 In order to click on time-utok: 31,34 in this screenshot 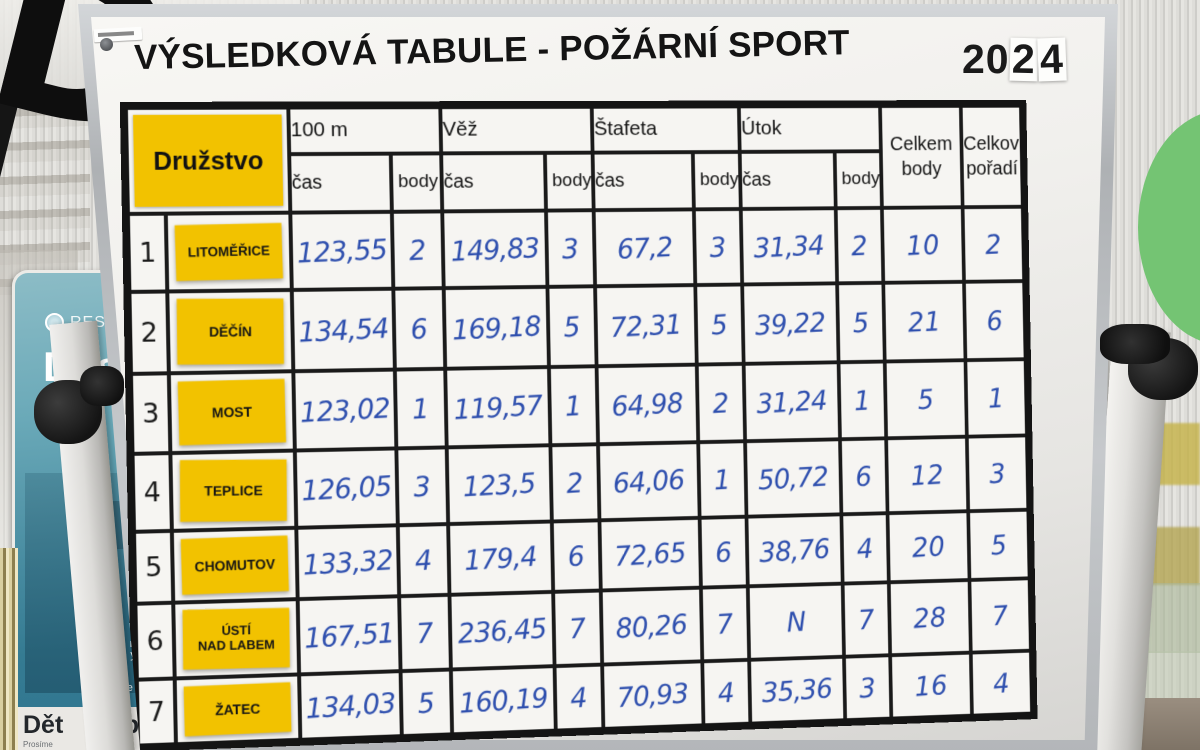, I will do `click(789, 246)`.